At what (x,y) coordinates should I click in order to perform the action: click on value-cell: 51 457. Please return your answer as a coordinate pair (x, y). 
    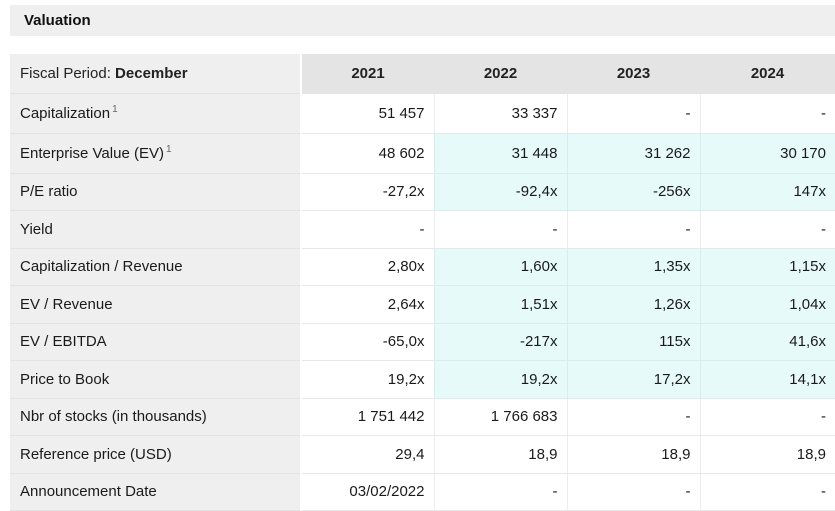
    Looking at the image, I should click on (367, 113).